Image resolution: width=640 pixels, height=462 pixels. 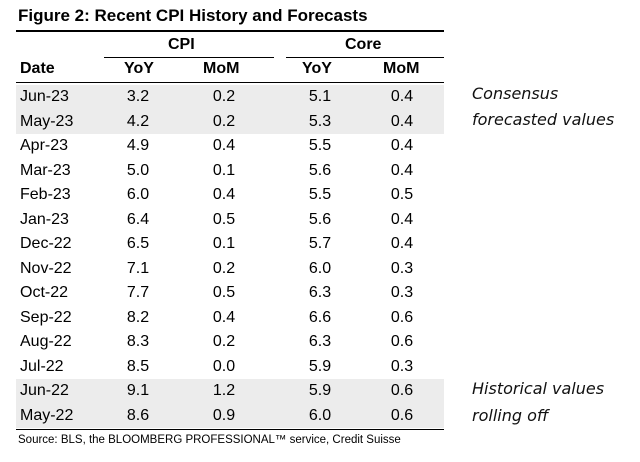 I want to click on table-row: Sep-22 8.2 0.4 6.6 0.6, so click(x=230, y=318).